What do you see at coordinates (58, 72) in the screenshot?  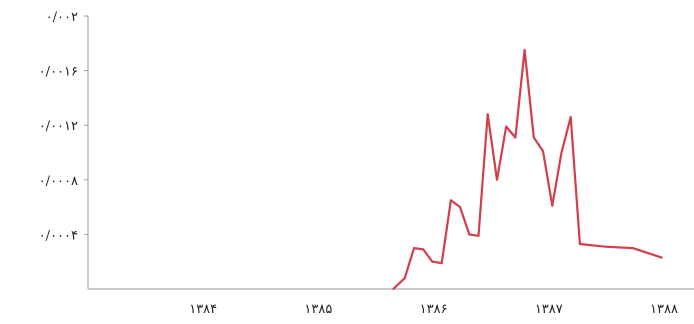 I see `y-tick-label: ۰/۰۰۱۶` at bounding box center [58, 72].